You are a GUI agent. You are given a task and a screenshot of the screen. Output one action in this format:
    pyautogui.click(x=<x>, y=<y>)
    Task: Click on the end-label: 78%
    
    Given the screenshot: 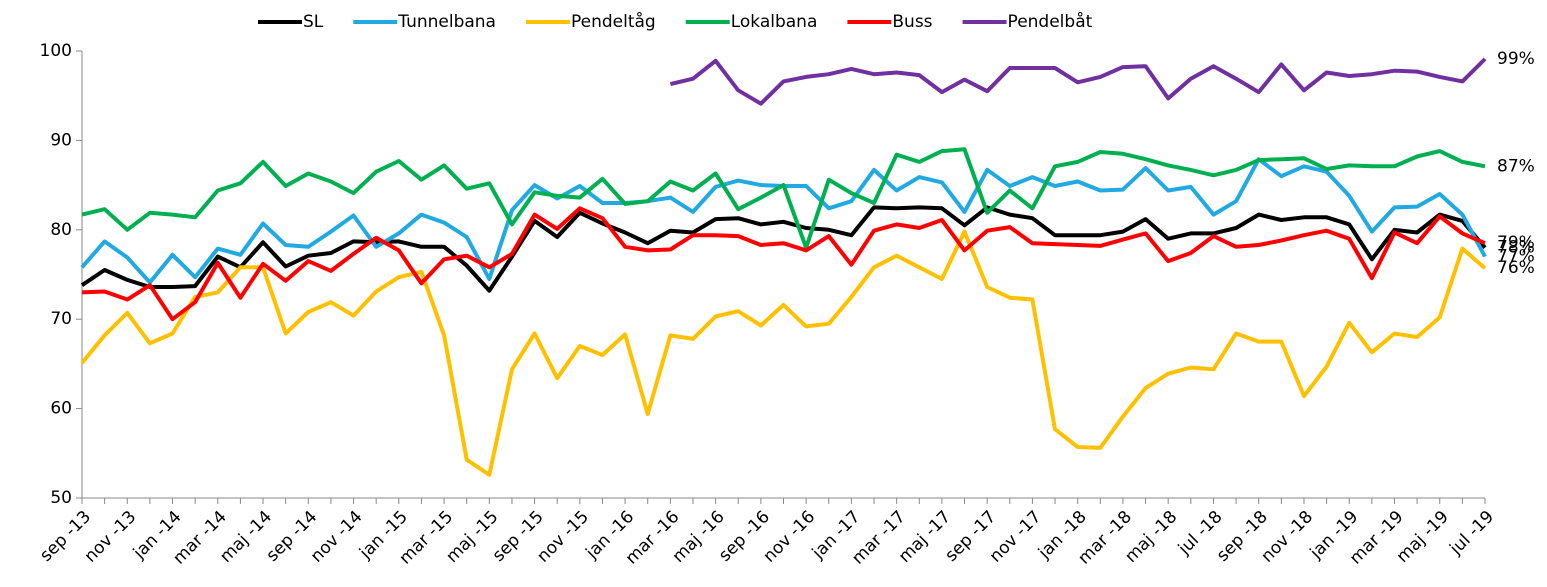 What is the action you would take?
    pyautogui.click(x=1516, y=248)
    